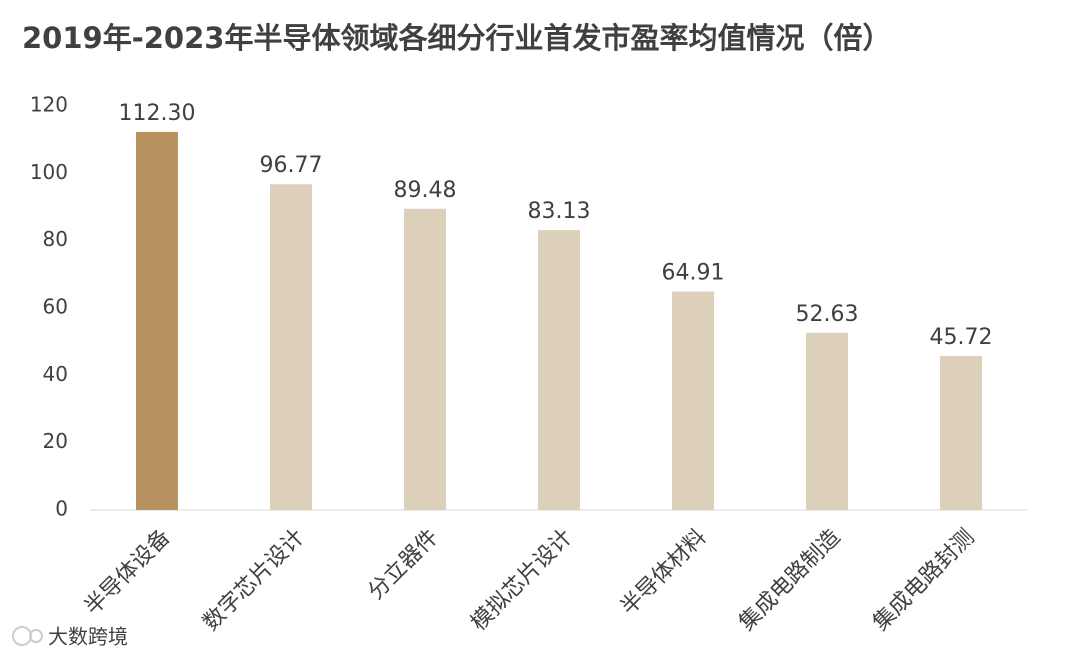 The width and height of the screenshot is (1080, 661). Describe the element at coordinates (456, 38) in the screenshot. I see `chart-title: 2019年-2023年半导体领域各细分行业首发市盈率均值情况（倍）` at that location.